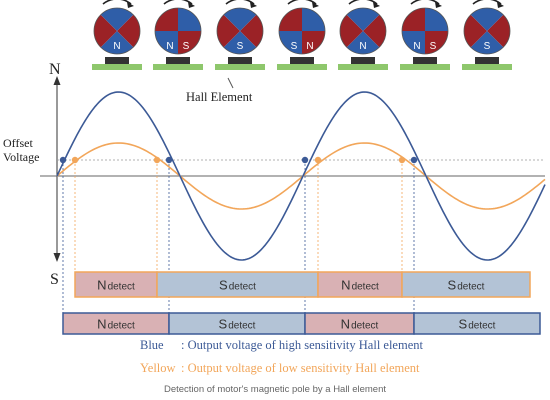 The width and height of the screenshot is (550, 400). Describe the element at coordinates (21, 157) in the screenshot. I see `offset-label-line2: Voltage` at that location.